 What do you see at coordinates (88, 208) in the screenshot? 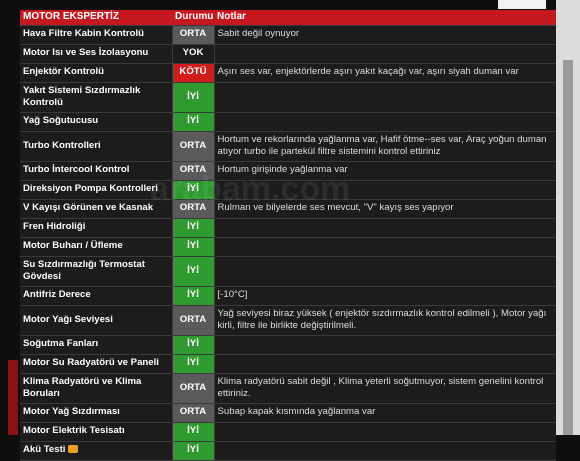
I see `item-name-text: V Kayışı Görünen ve Kasnak` at bounding box center [88, 208].